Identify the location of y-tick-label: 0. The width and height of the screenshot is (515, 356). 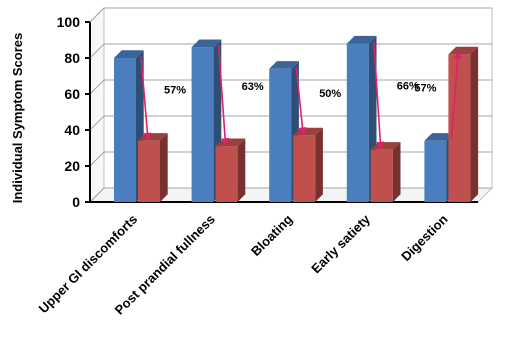
(76, 202).